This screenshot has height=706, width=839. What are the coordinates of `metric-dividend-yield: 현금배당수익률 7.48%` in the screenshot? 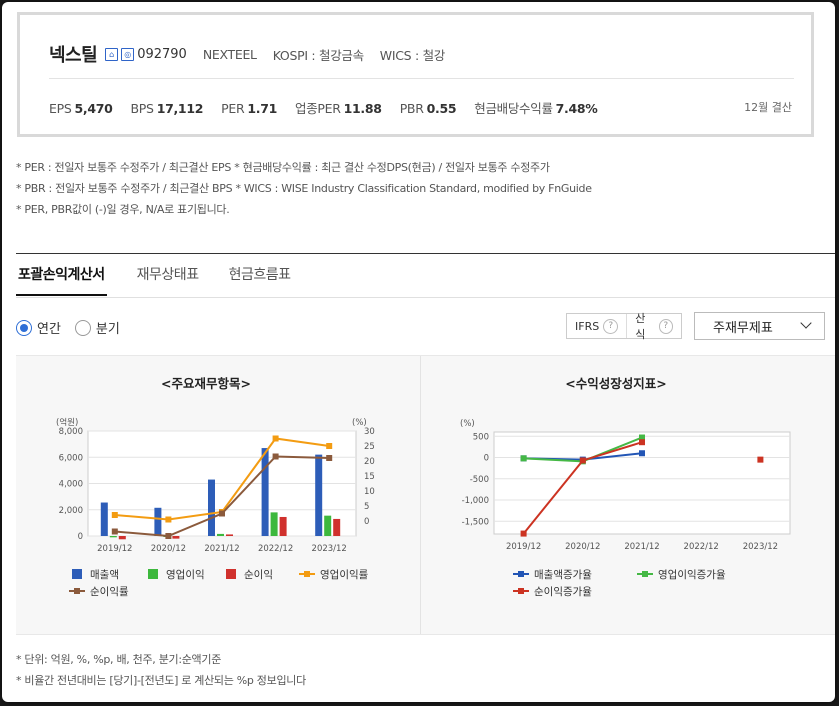 It's located at (536, 108).